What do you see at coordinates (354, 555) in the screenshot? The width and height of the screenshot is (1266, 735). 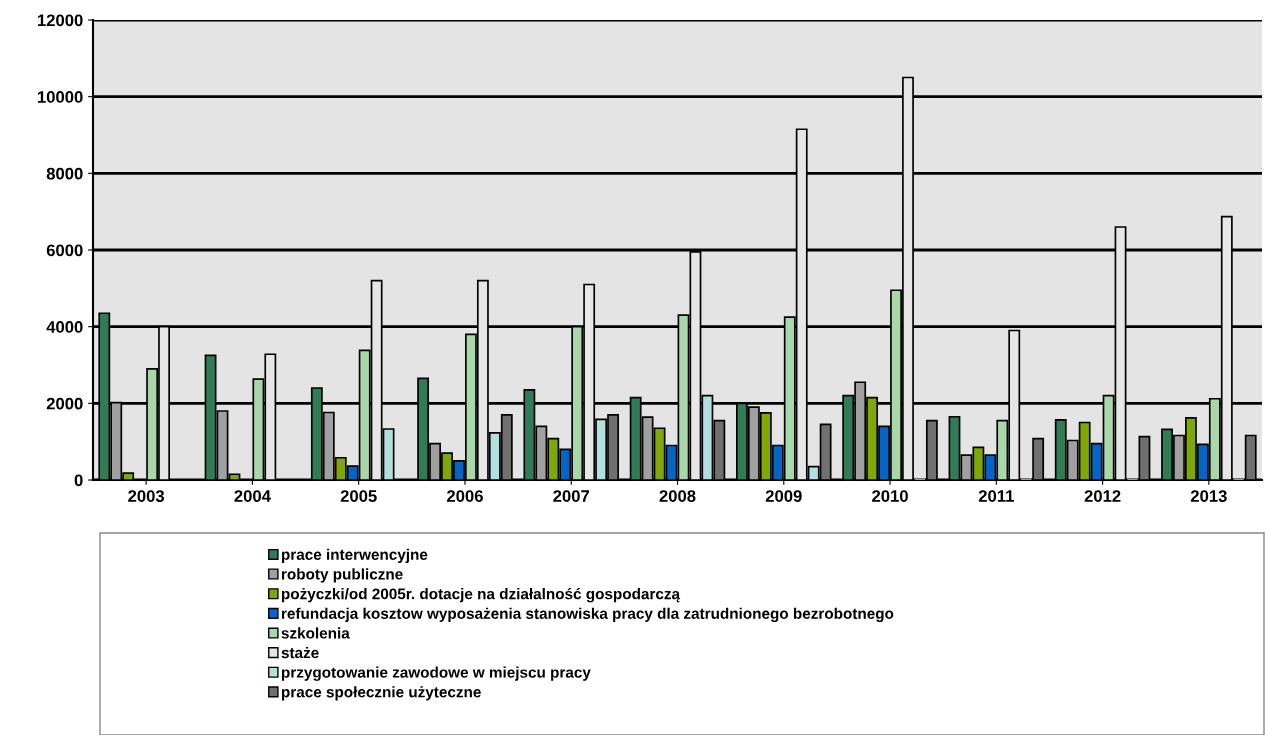 I see `legend-label: prace interwencyjne` at bounding box center [354, 555].